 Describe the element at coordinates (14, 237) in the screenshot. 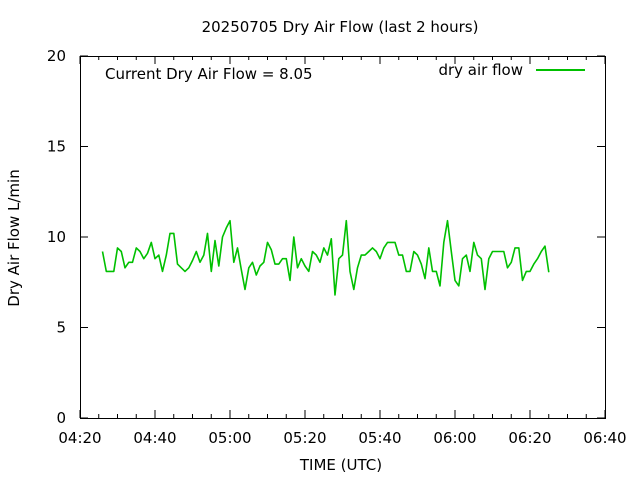

I see `y-axis-label: Dry Air Flow L/min` at that location.